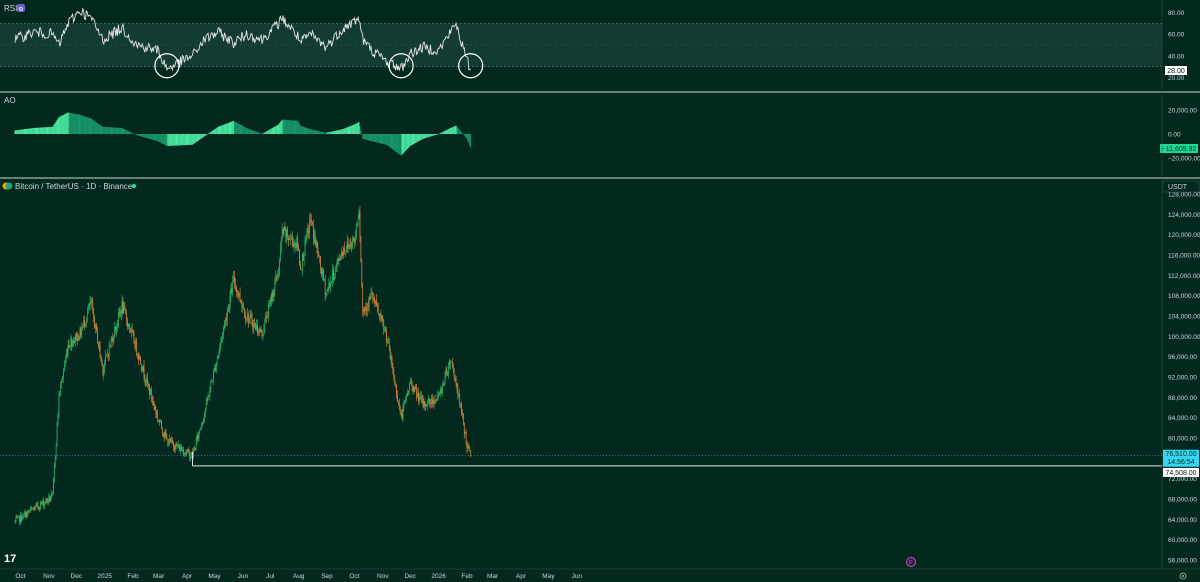 This screenshot has height=582, width=1200. I want to click on time-tick-label: Mar, so click(493, 576).